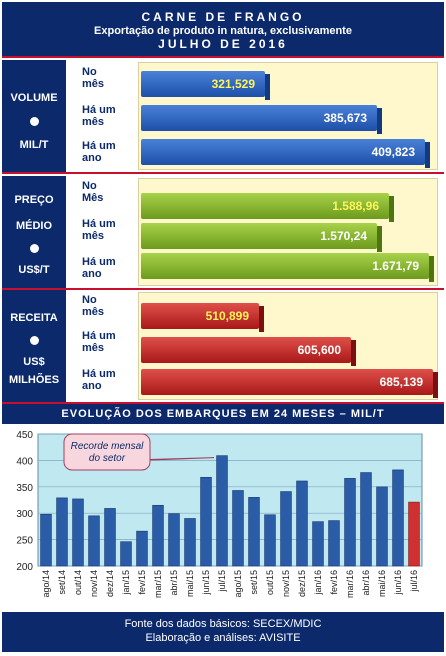 The image size is (446, 656). I want to click on bar-value: 605,600, so click(319, 350).